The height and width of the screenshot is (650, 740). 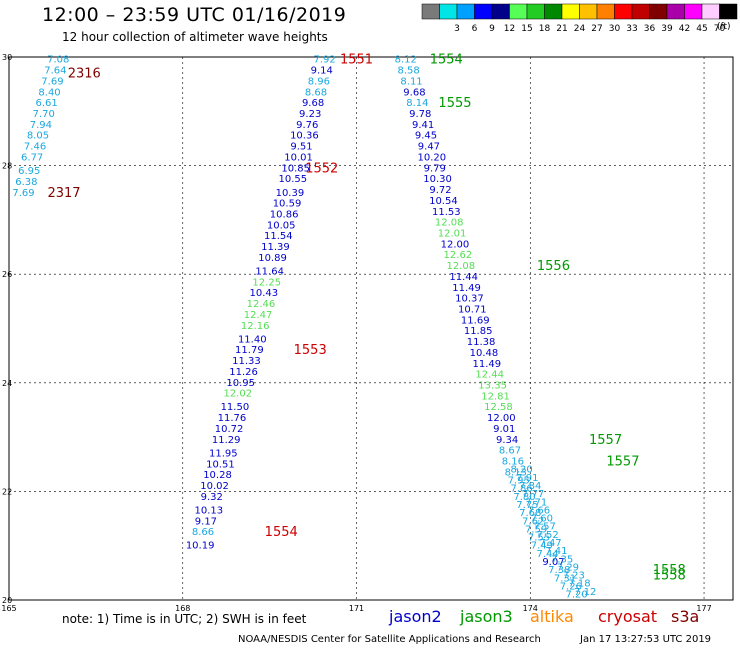 What do you see at coordinates (261, 304) in the screenshot?
I see `swh-value: 12.46` at bounding box center [261, 304].